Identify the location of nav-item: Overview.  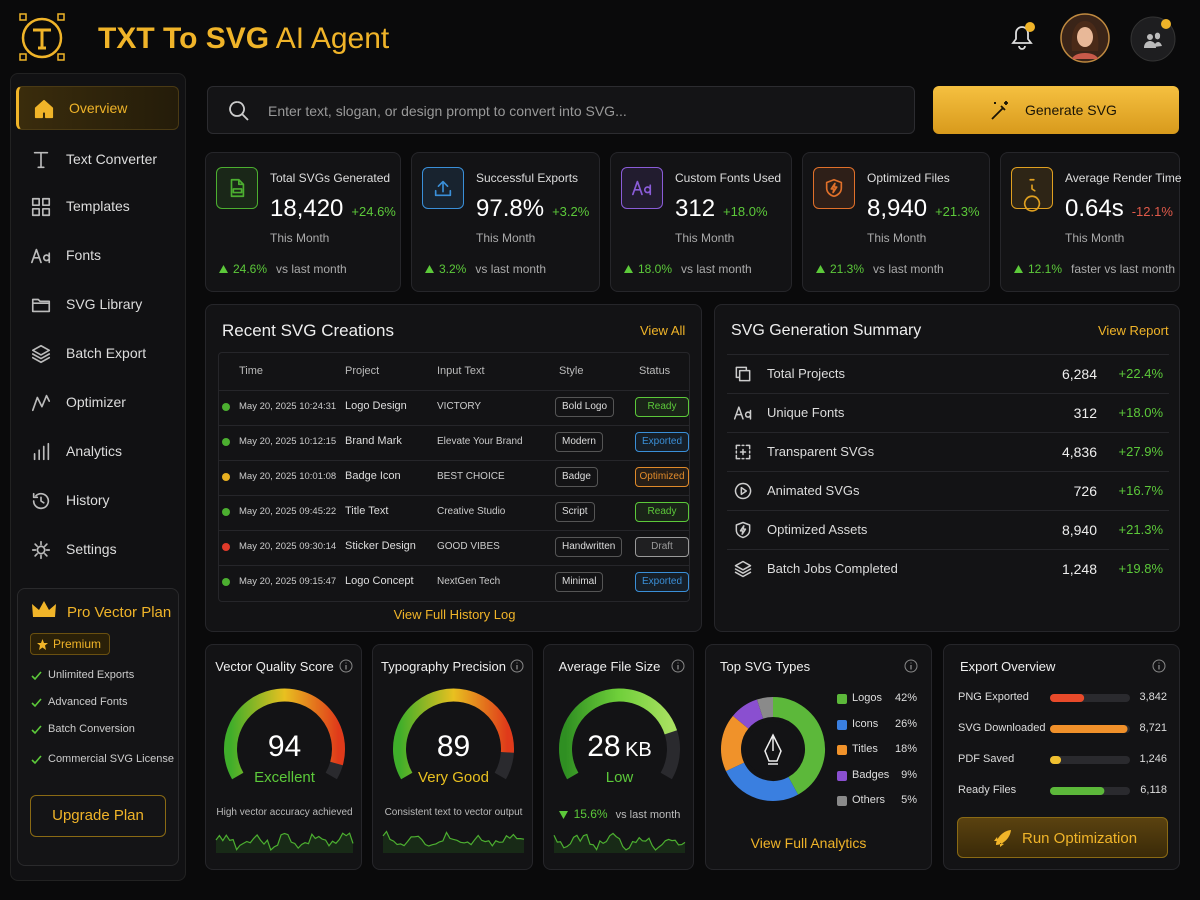
(97, 108).